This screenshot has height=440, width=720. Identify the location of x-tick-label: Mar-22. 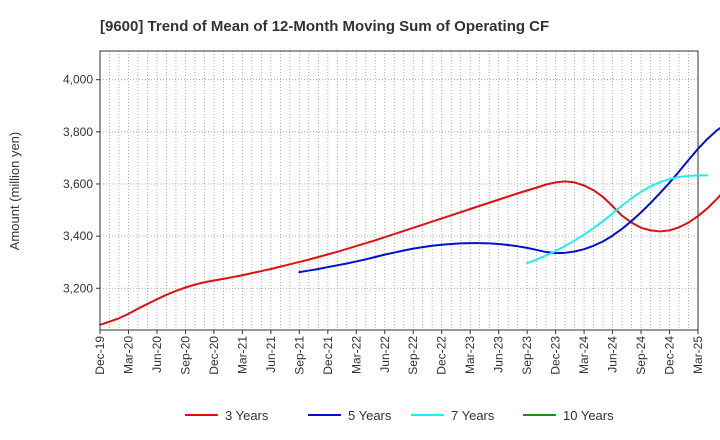
(356, 355).